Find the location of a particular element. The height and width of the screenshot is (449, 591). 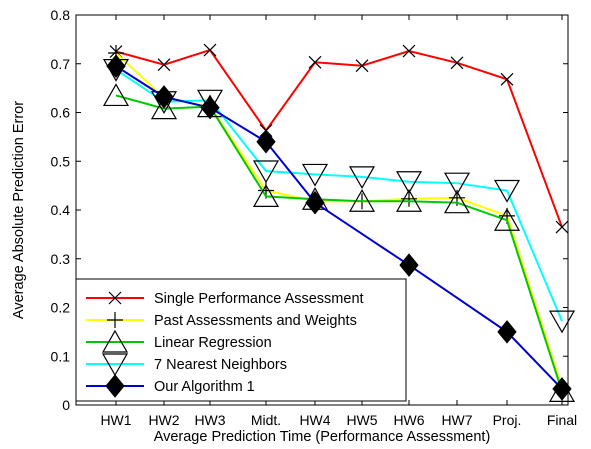

legend-item: Past Assessments and Weights is located at coordinates (221, 320).